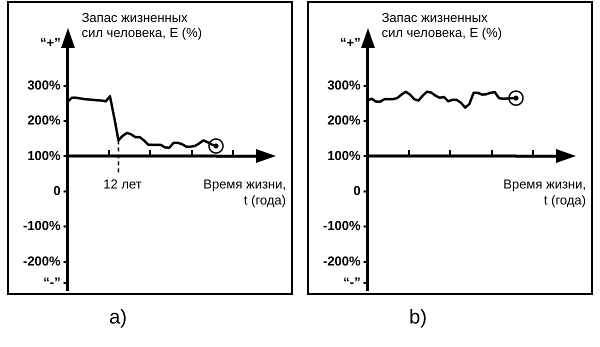 The image size is (600, 347). What do you see at coordinates (118, 317) in the screenshot?
I see `text: a)` at bounding box center [118, 317].